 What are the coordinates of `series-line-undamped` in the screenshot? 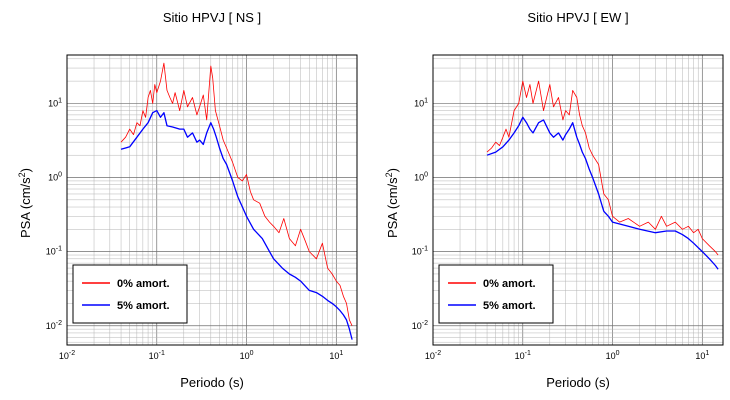 It's located at (602, 168).